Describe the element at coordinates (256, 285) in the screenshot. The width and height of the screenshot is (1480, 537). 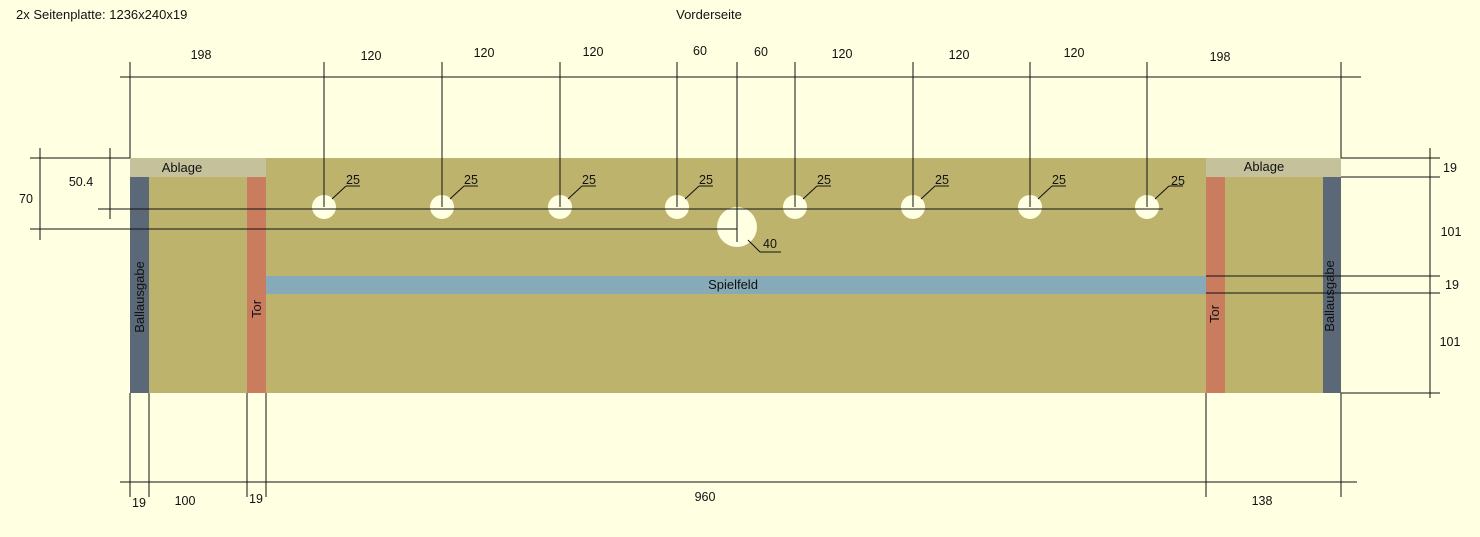
I see `tor-left` at that location.